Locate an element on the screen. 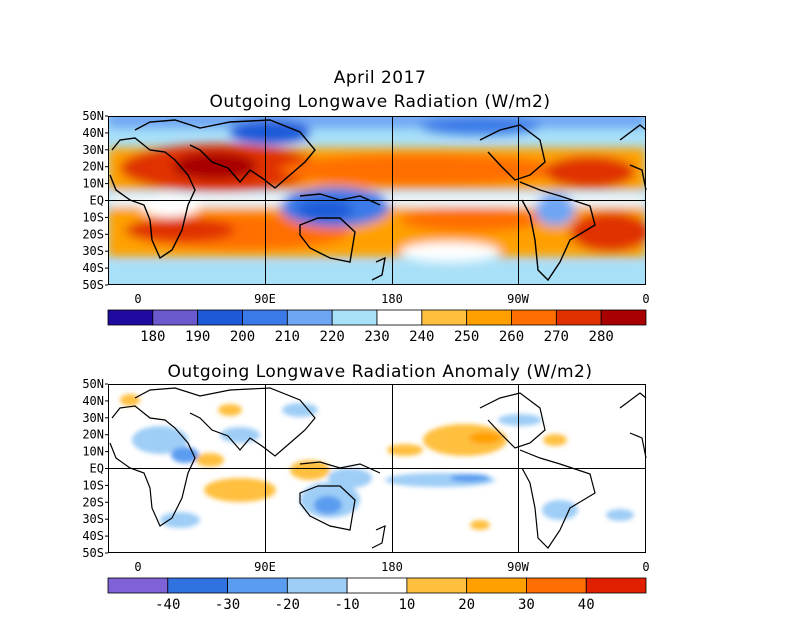  colorbar-label: -10 is located at coordinates (346, 605).